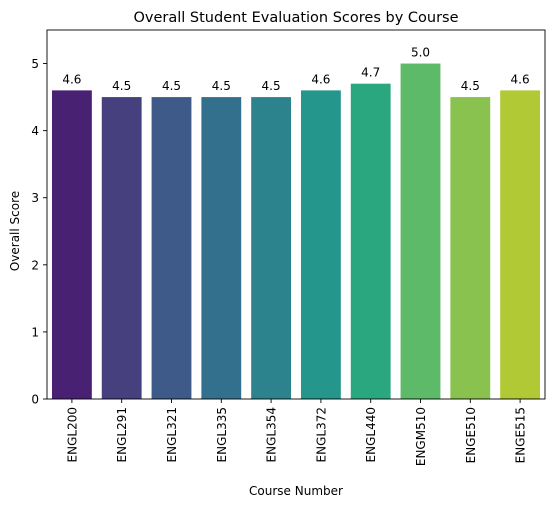 The height and width of the screenshot is (507, 554). What do you see at coordinates (371, 434) in the screenshot?
I see `x-tick-label: ENGL440` at bounding box center [371, 434].